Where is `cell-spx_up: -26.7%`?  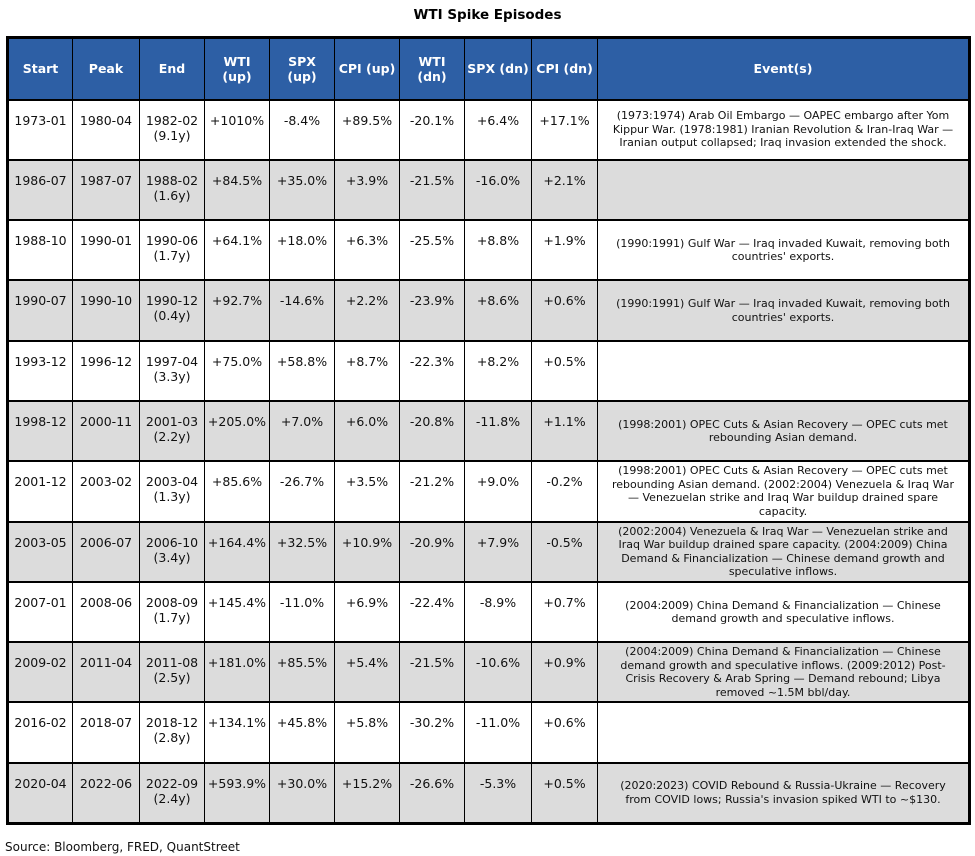 cell-spx_up: -26.7% is located at coordinates (302, 491).